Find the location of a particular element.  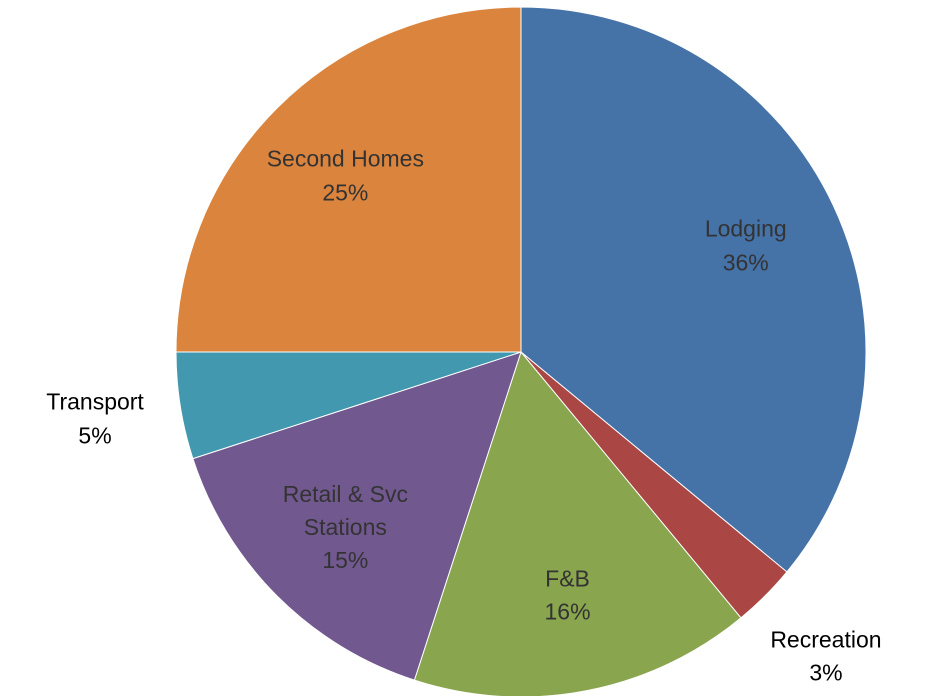

slice-label: F&B 16% is located at coordinates (568, 596).